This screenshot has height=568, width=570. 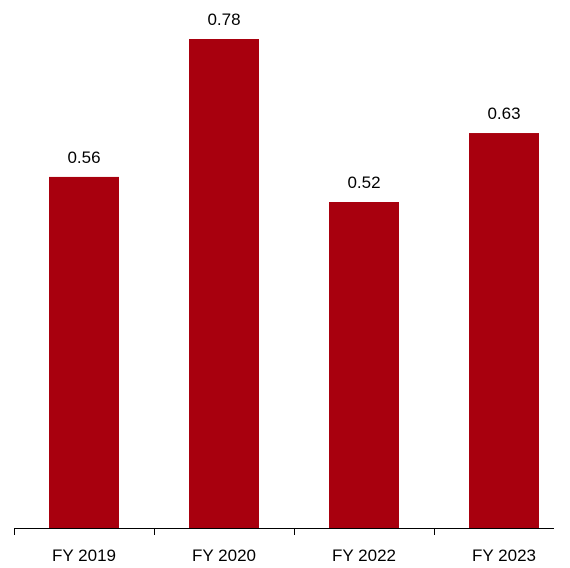 I want to click on x-axis, so click(x=284, y=531).